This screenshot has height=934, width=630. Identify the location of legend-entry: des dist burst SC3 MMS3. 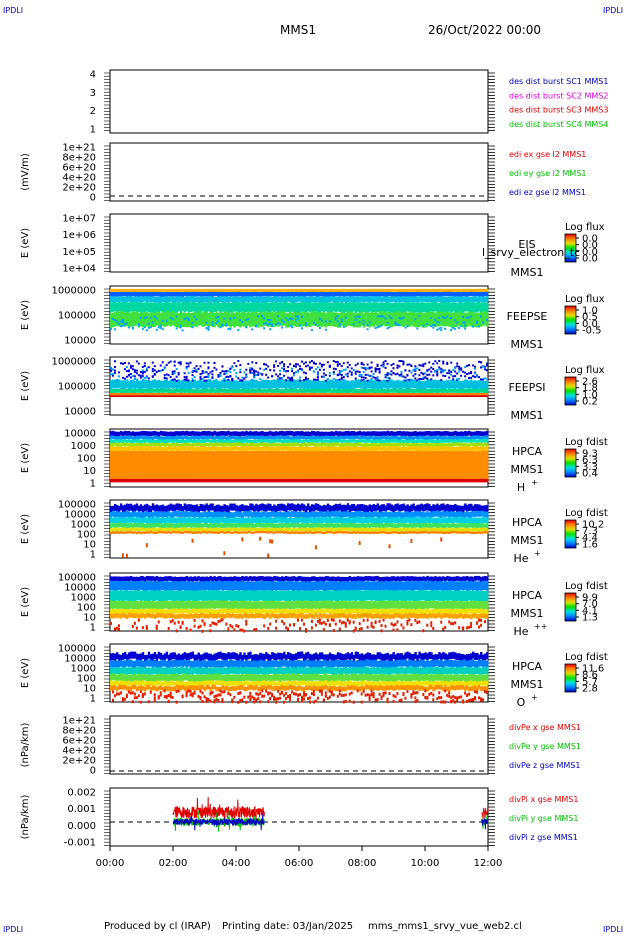
(558, 110).